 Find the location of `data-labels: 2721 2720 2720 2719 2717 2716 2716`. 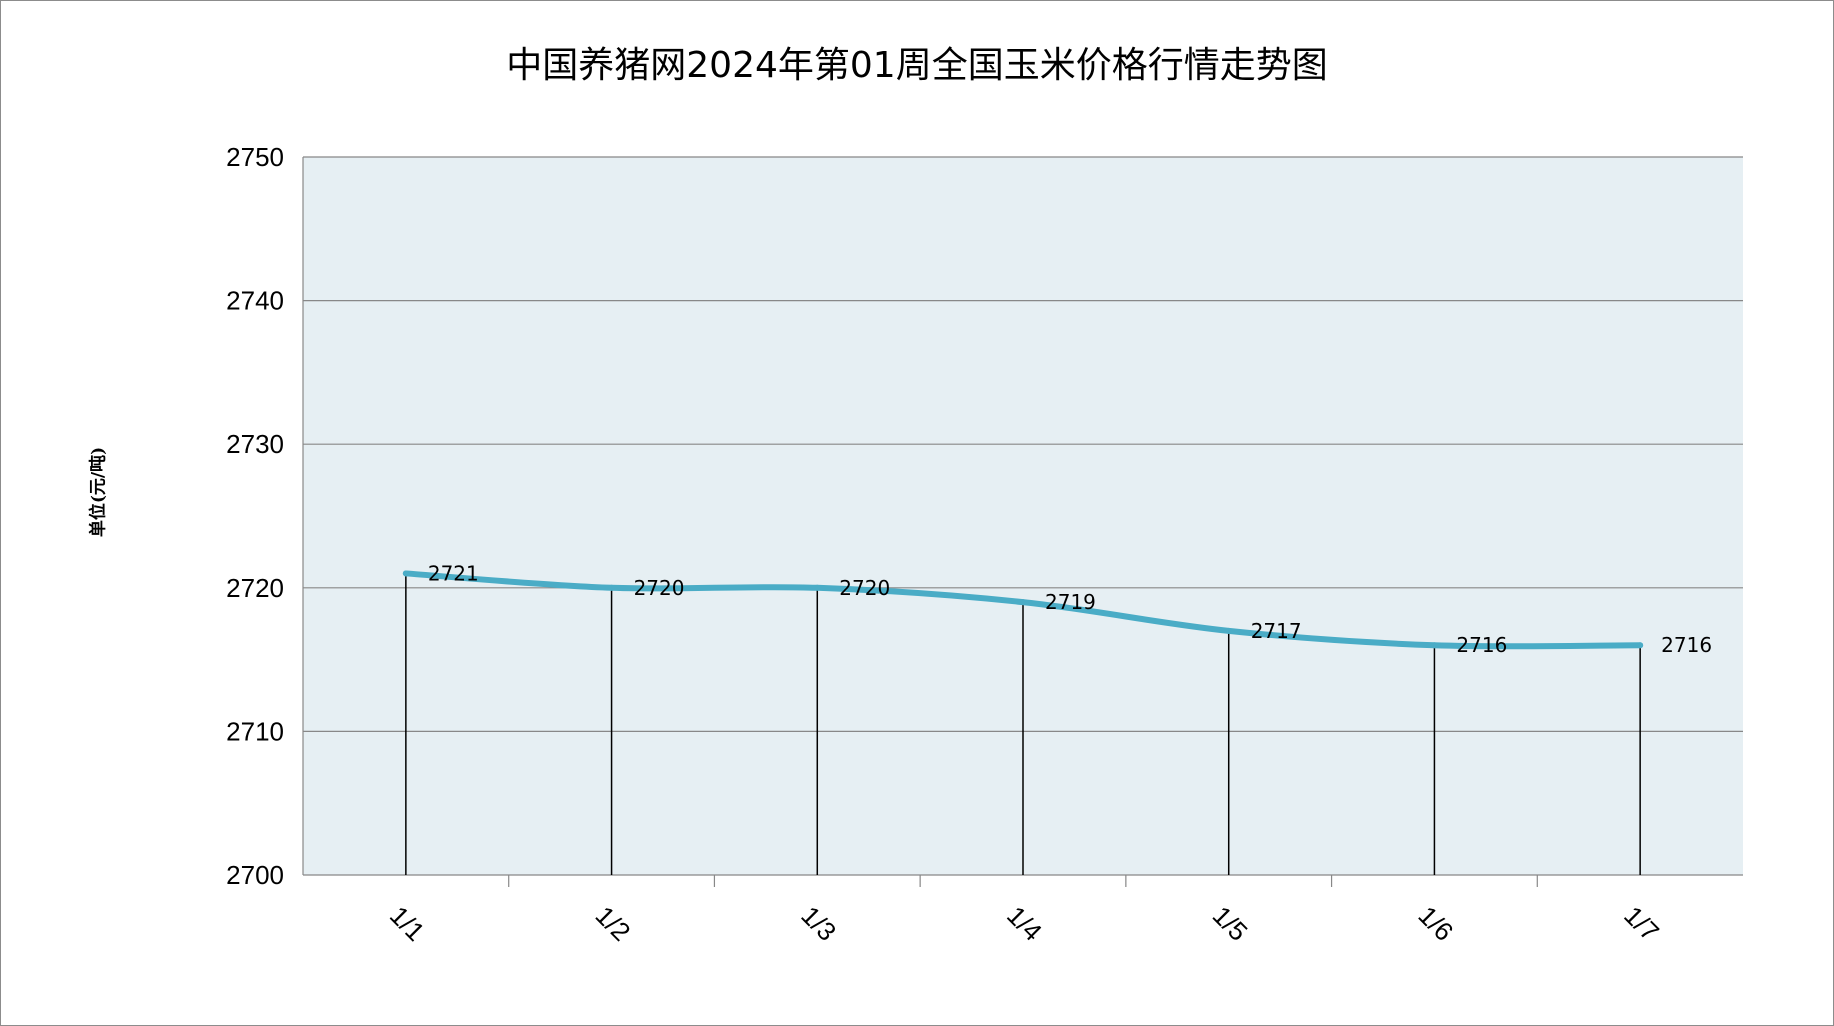

data-labels: 2721 2720 2720 2719 2717 2716 2716 is located at coordinates (1070, 609).